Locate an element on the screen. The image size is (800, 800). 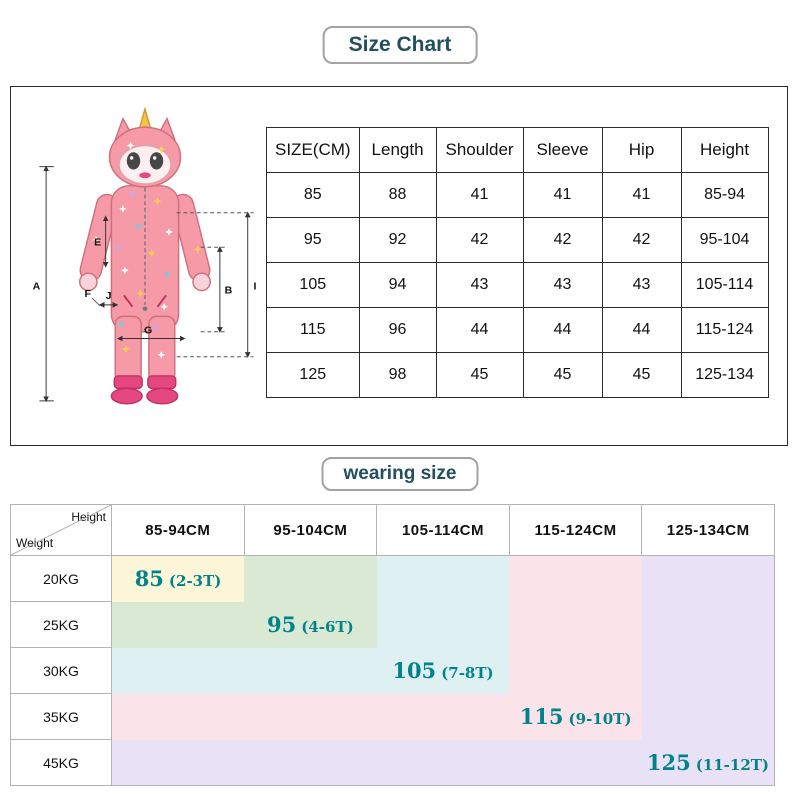
height-col-header: 95-104CM is located at coordinates (310, 530).